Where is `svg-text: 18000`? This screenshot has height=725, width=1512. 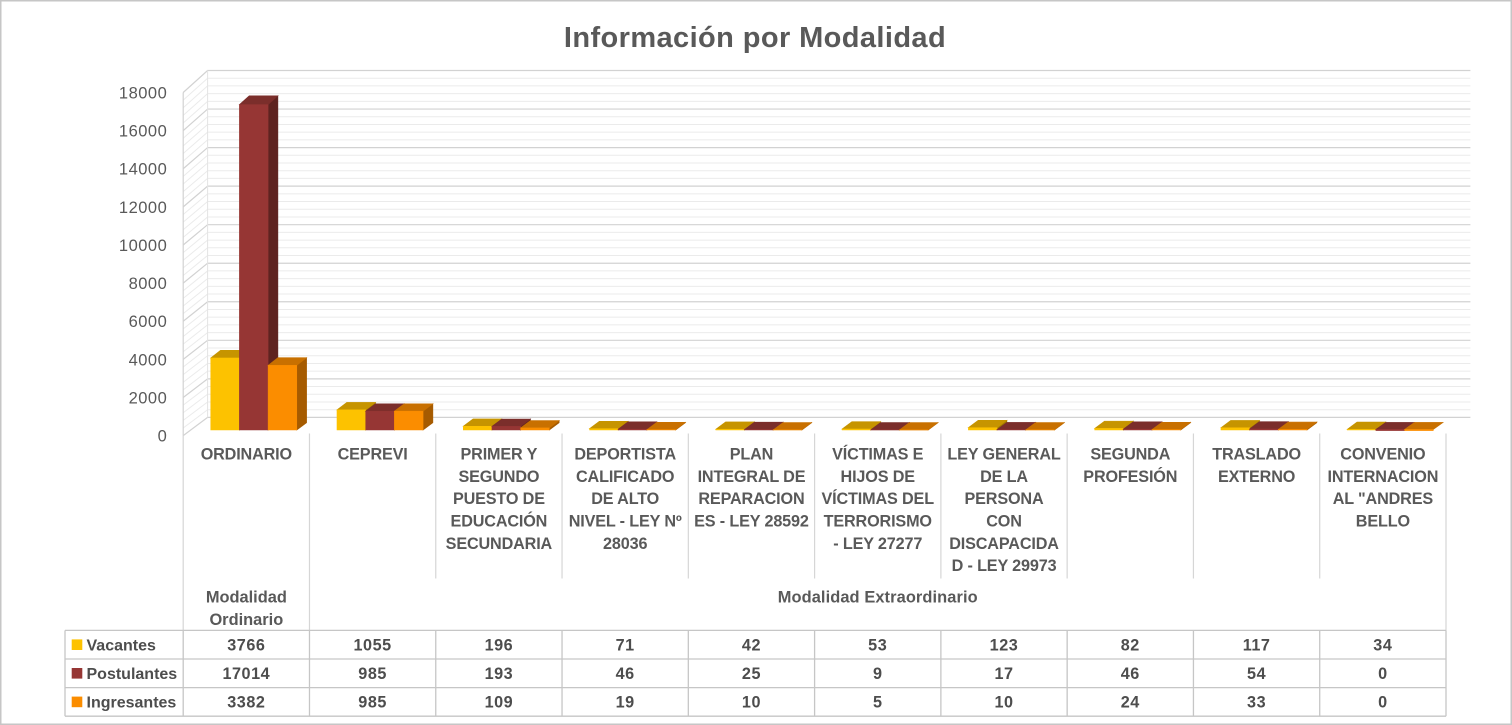
svg-text: 18000 is located at coordinates (143, 93).